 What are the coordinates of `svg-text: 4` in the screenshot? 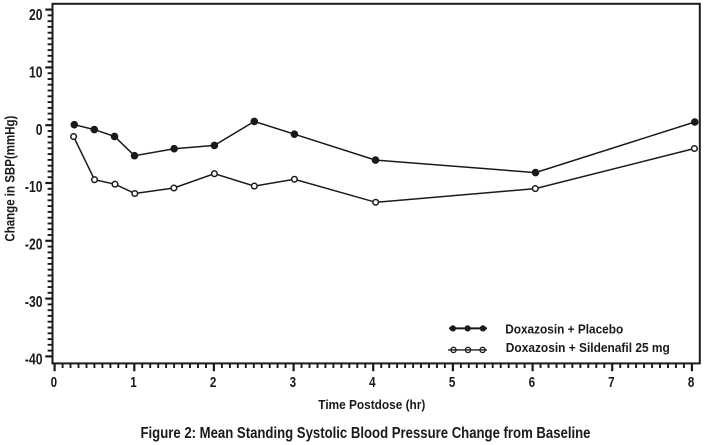 It's located at (372, 382).